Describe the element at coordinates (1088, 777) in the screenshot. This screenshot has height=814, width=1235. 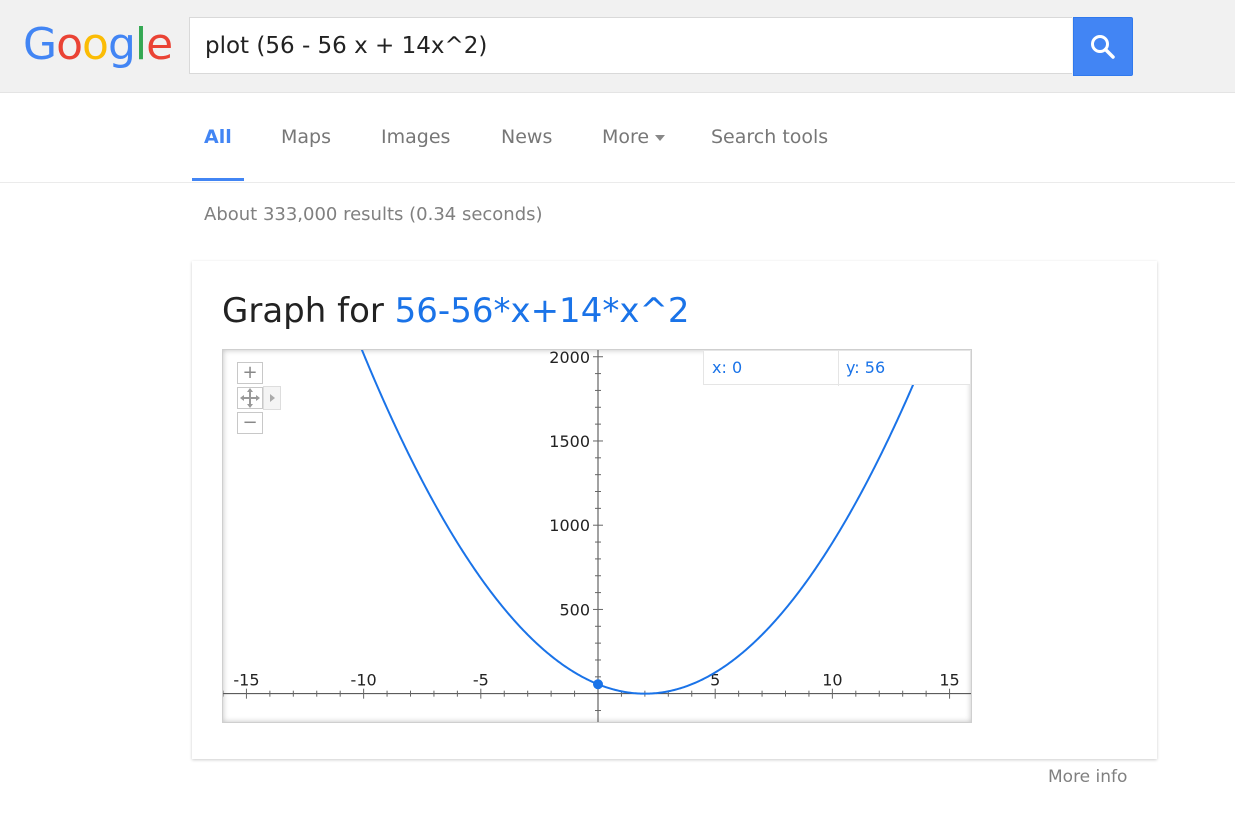
I see `more-info-link: More info` at that location.